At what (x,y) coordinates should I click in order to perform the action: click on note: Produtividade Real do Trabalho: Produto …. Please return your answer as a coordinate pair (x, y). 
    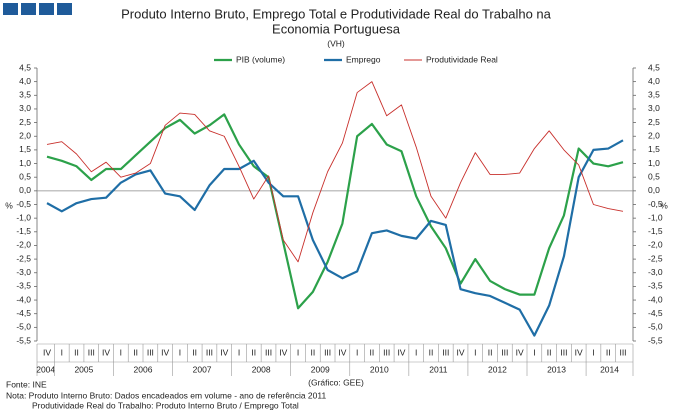
    Looking at the image, I should click on (165, 405).